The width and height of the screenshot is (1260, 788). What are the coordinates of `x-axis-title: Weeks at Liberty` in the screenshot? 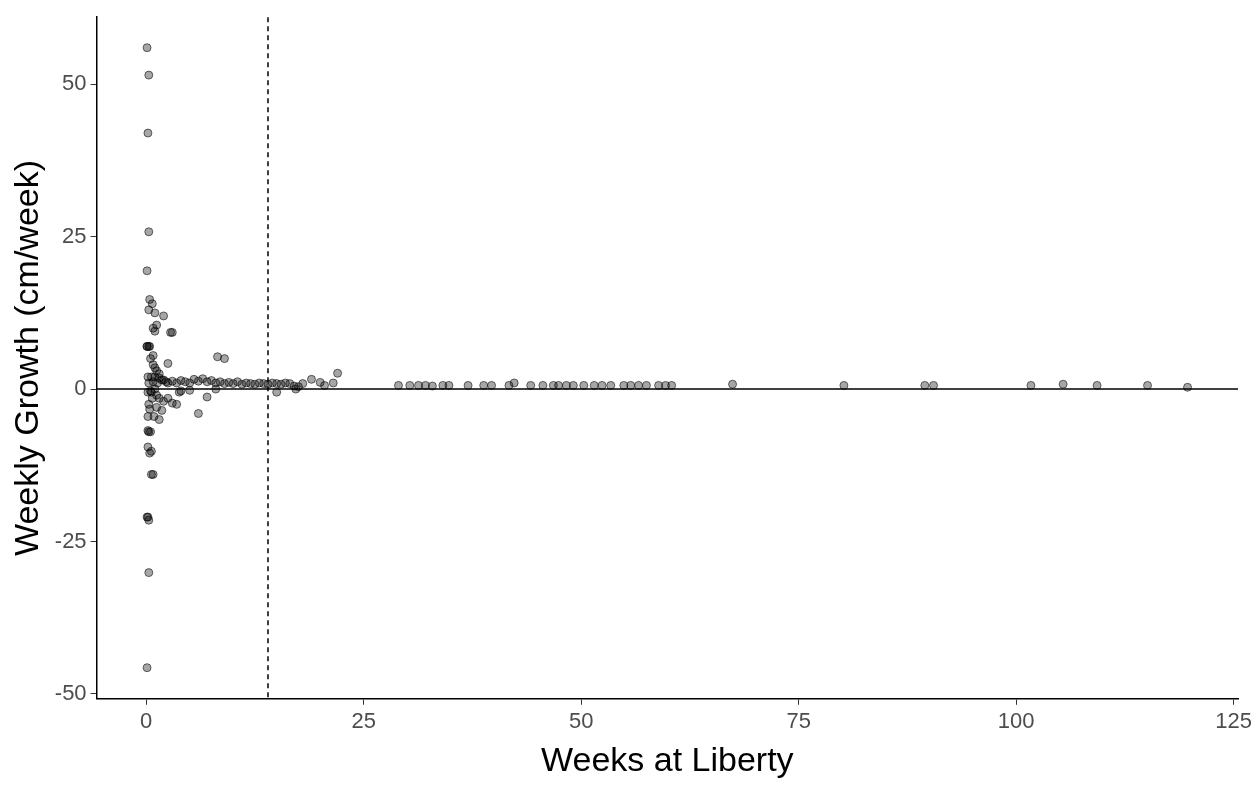 It's located at (667, 758).